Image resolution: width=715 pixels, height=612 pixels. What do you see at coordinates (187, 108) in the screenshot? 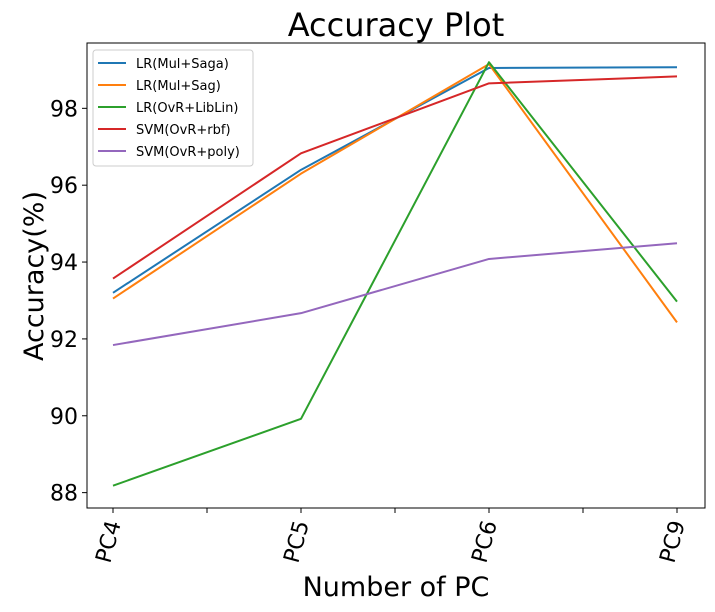
I see `legend-label-2: LR(OvR+LibLin)` at bounding box center [187, 108].